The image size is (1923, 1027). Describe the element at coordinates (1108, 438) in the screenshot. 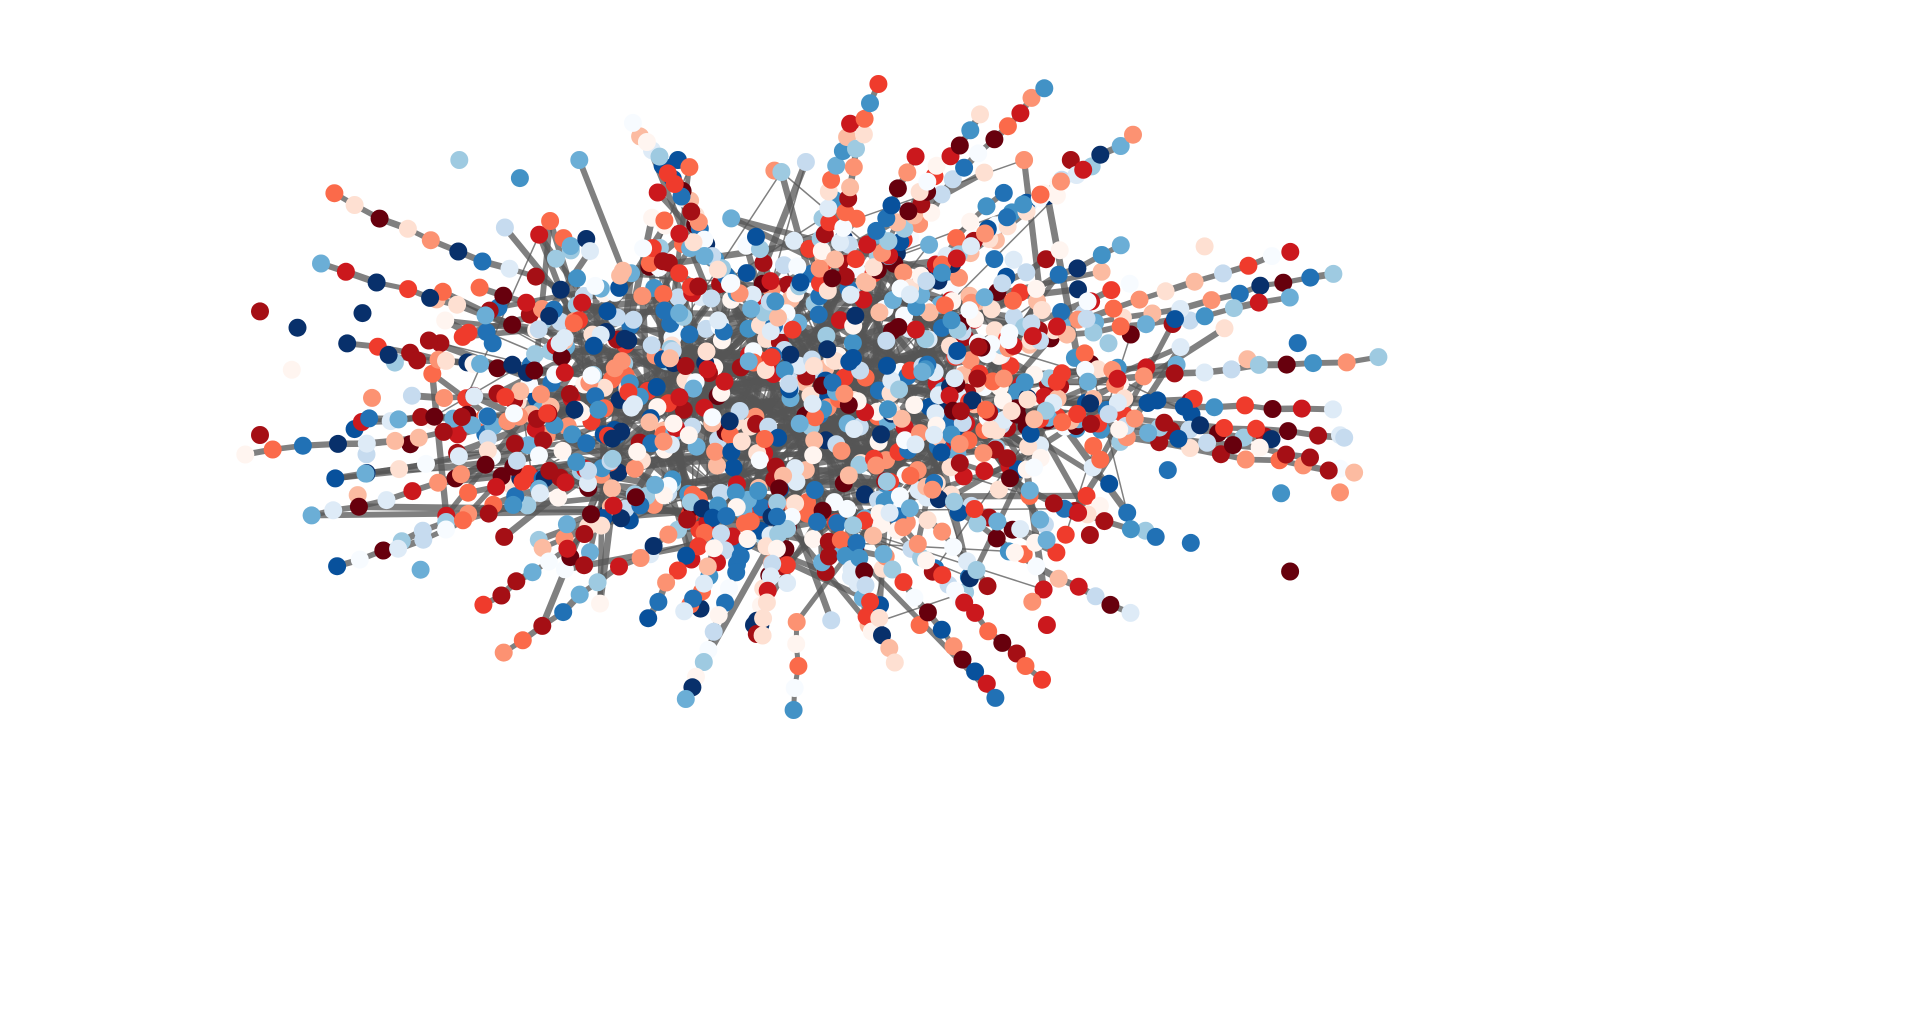

I see `graph-edge` at that location.